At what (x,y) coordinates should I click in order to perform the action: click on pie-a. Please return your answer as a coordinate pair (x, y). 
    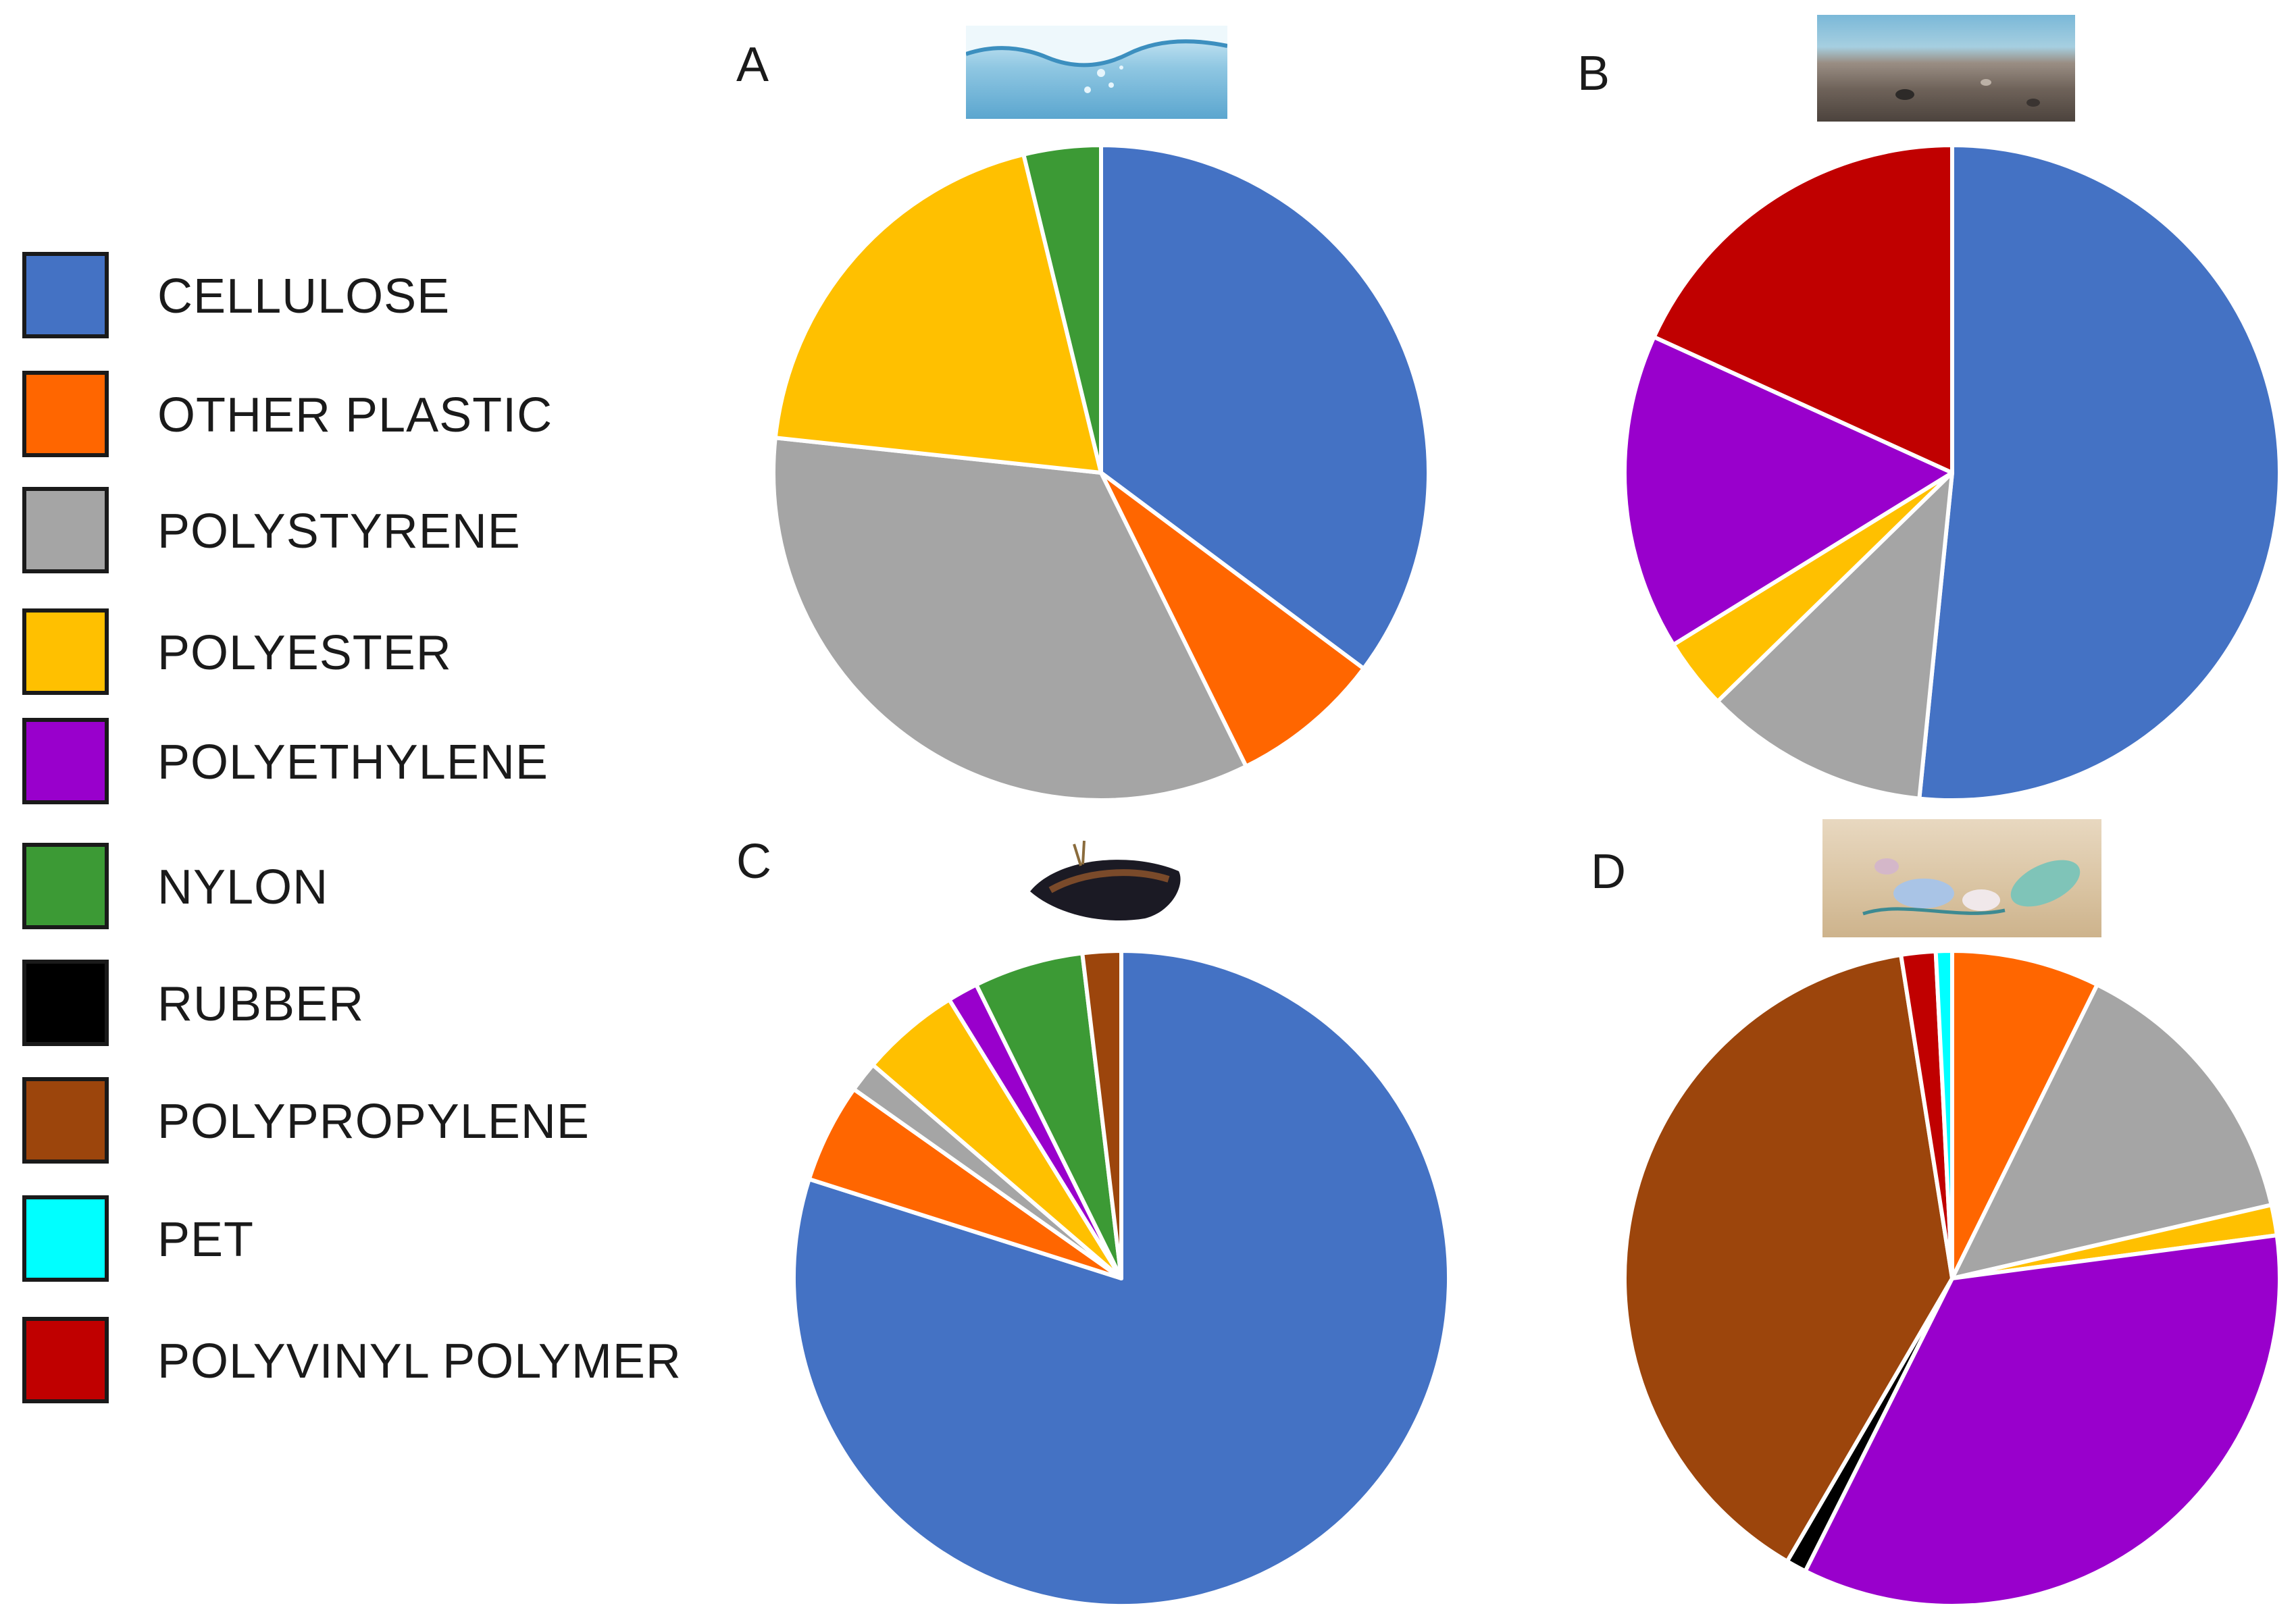
    Looking at the image, I should click on (1101, 472).